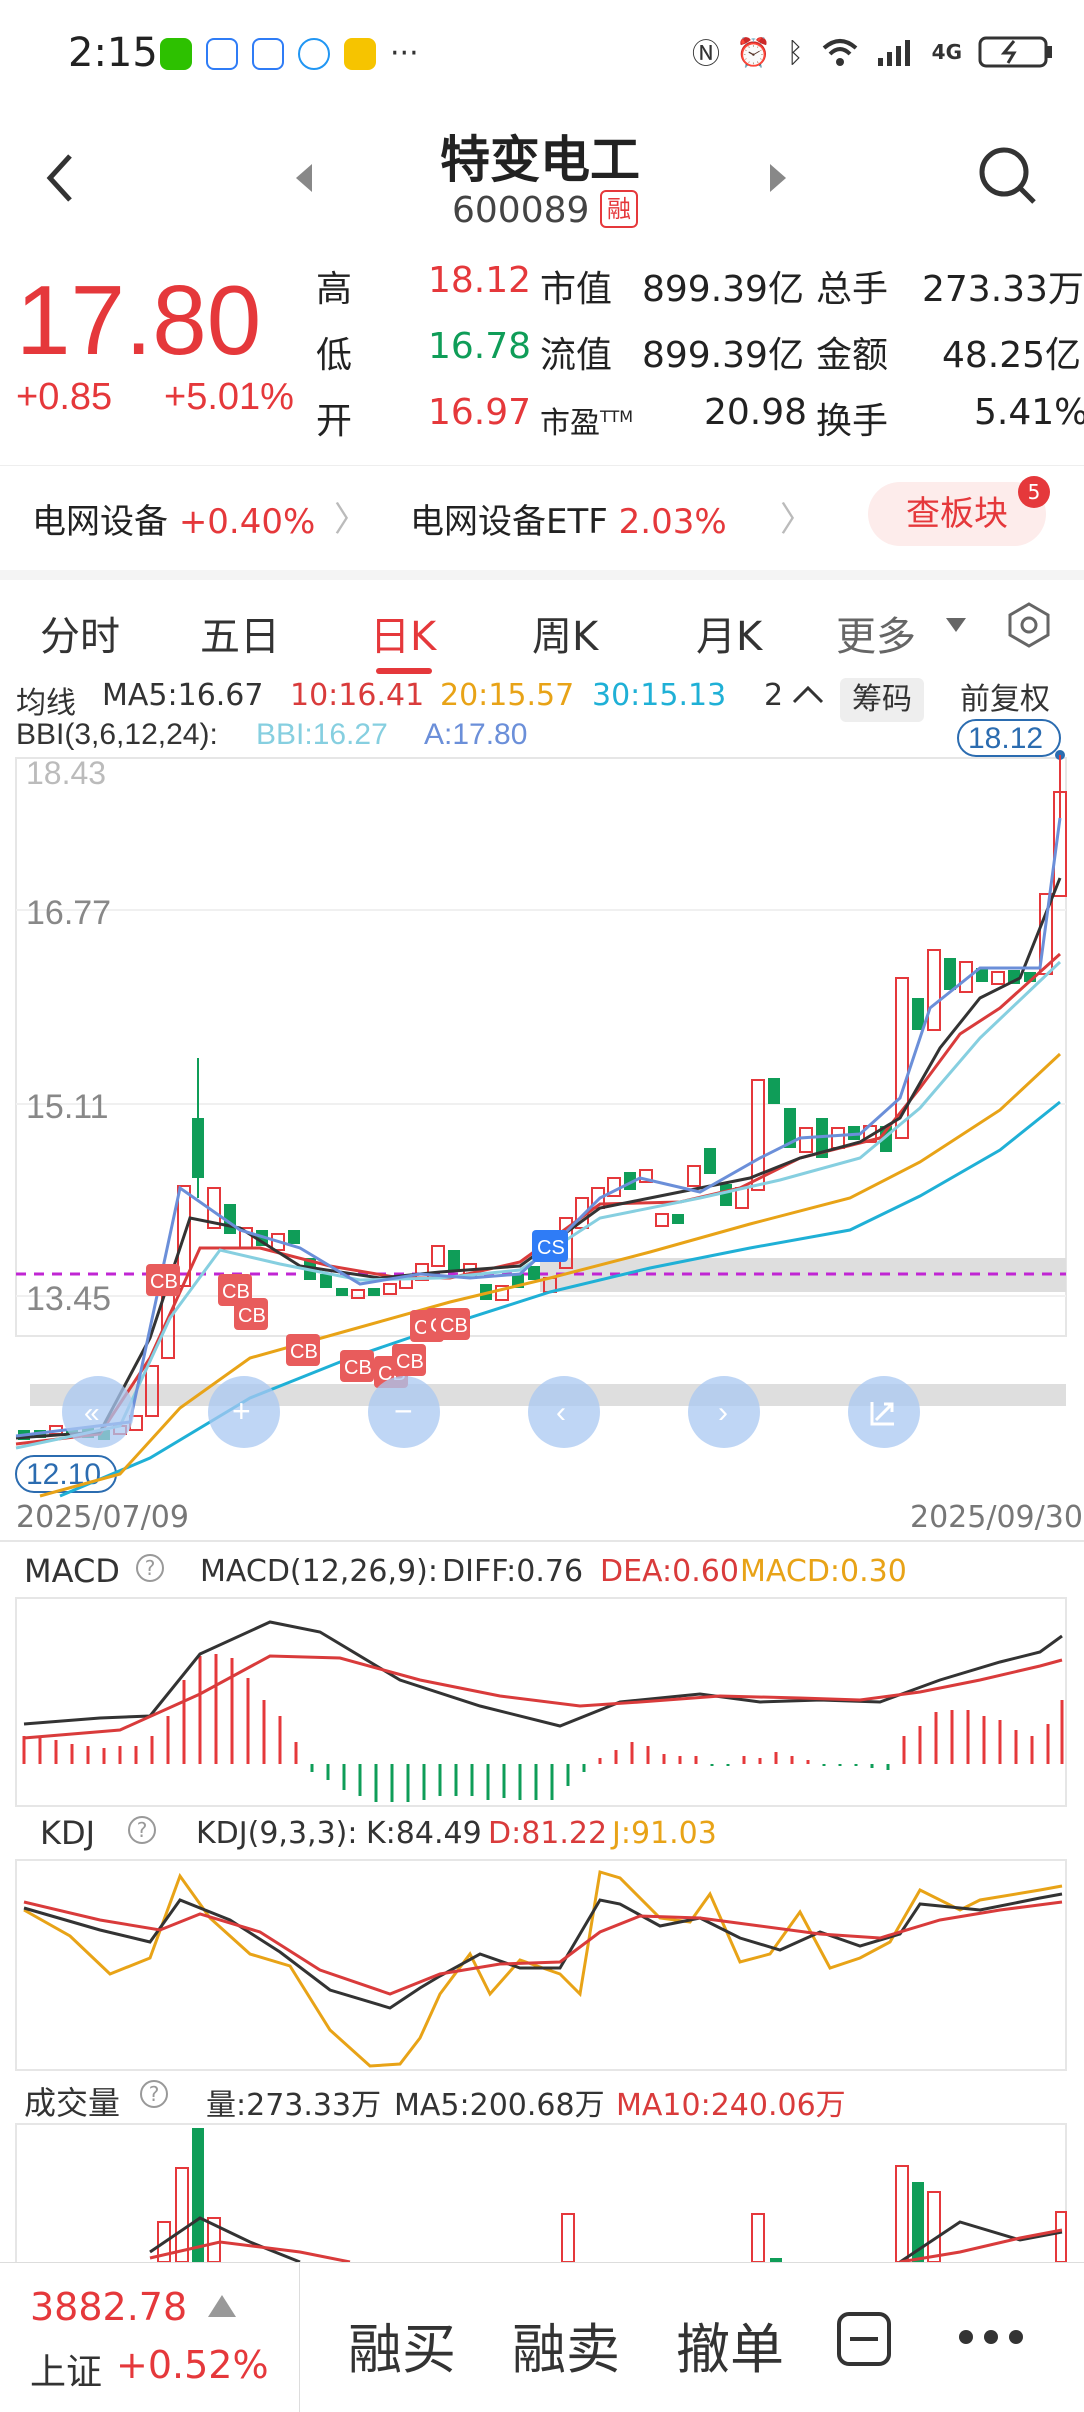 The width and height of the screenshot is (1084, 2412). I want to click on nfc-icon: Ⓝ, so click(705, 53).